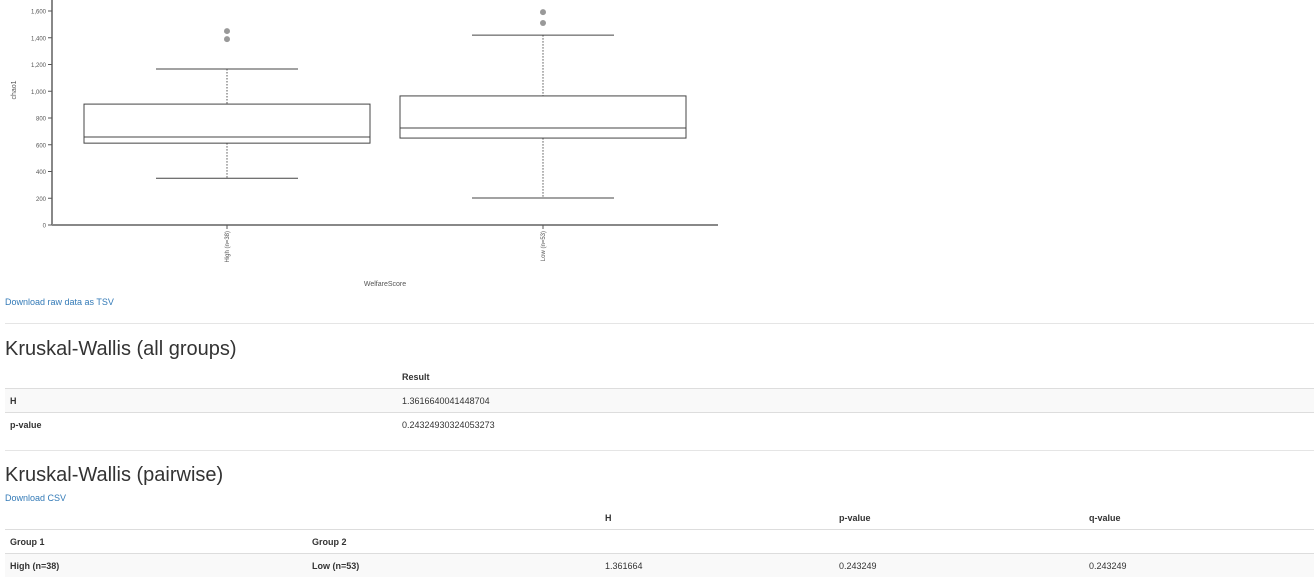 This screenshot has width=1314, height=588. What do you see at coordinates (45, 227) in the screenshot?
I see `y-tick-label: 0` at bounding box center [45, 227].